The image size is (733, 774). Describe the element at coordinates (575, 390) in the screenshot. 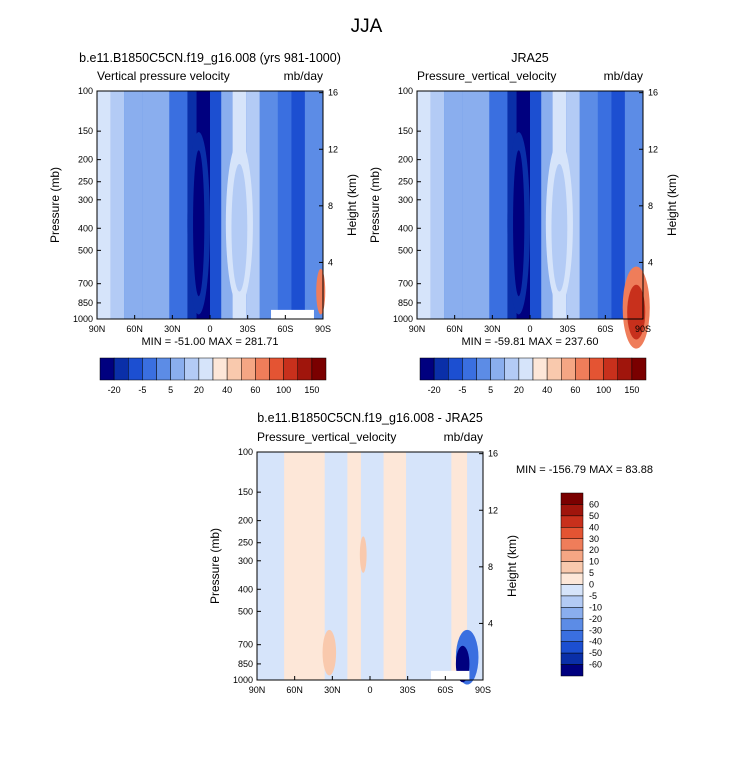

I see `colorbar-label: 60` at that location.